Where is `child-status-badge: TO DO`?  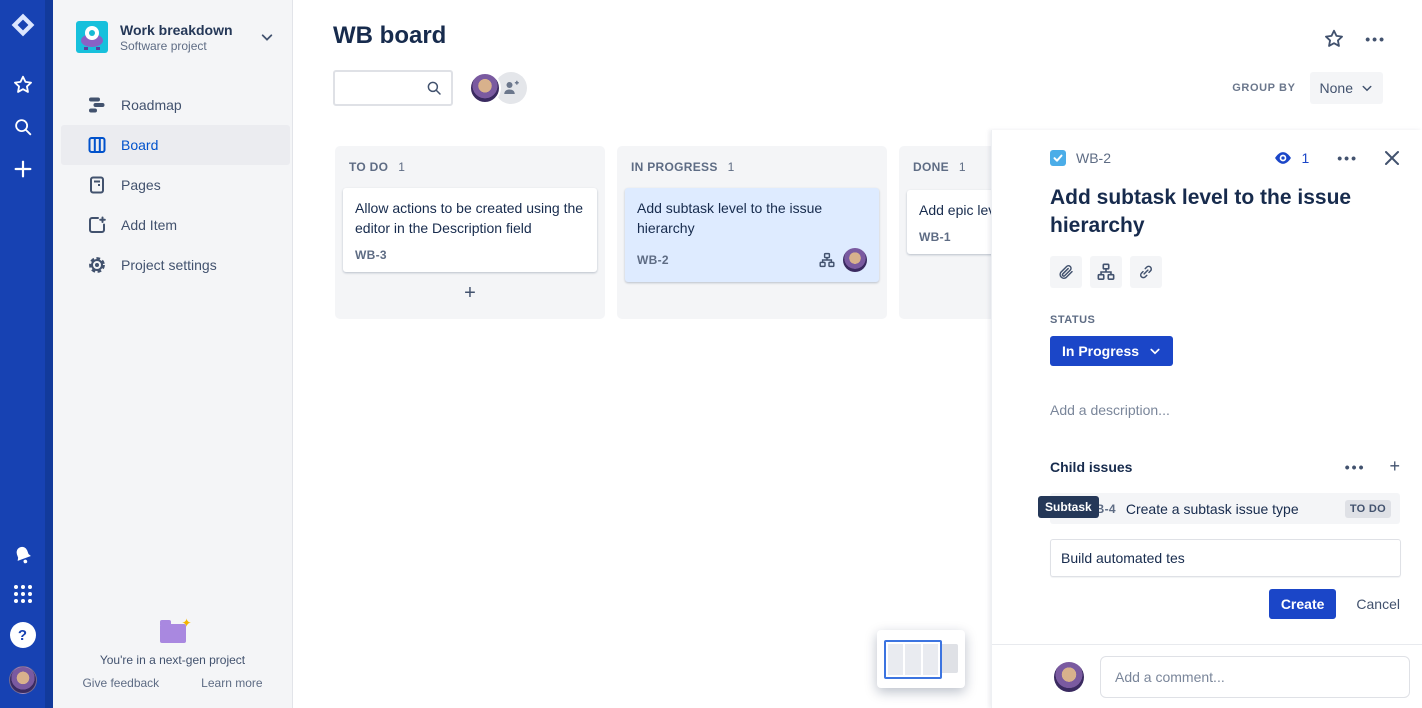
child-status-badge: TO DO is located at coordinates (1367, 508).